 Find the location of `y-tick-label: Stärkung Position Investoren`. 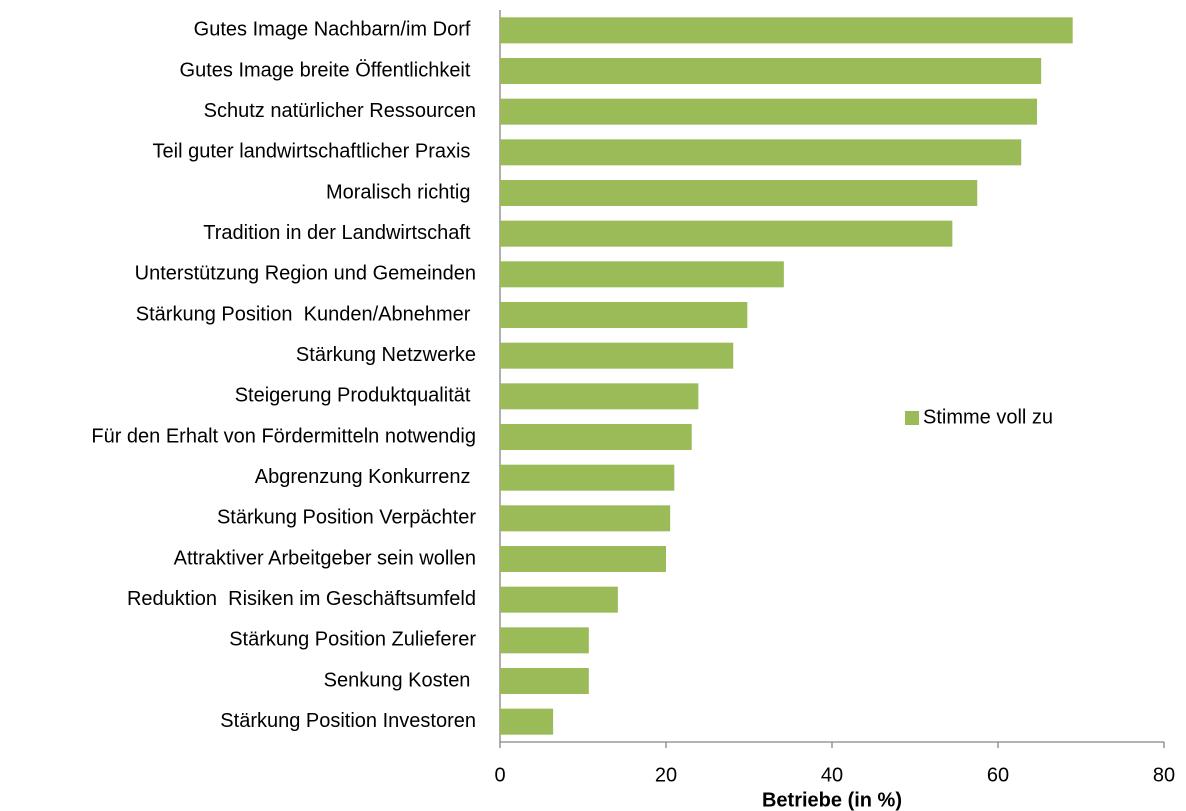

y-tick-label: Stärkung Position Investoren is located at coordinates (348, 721).